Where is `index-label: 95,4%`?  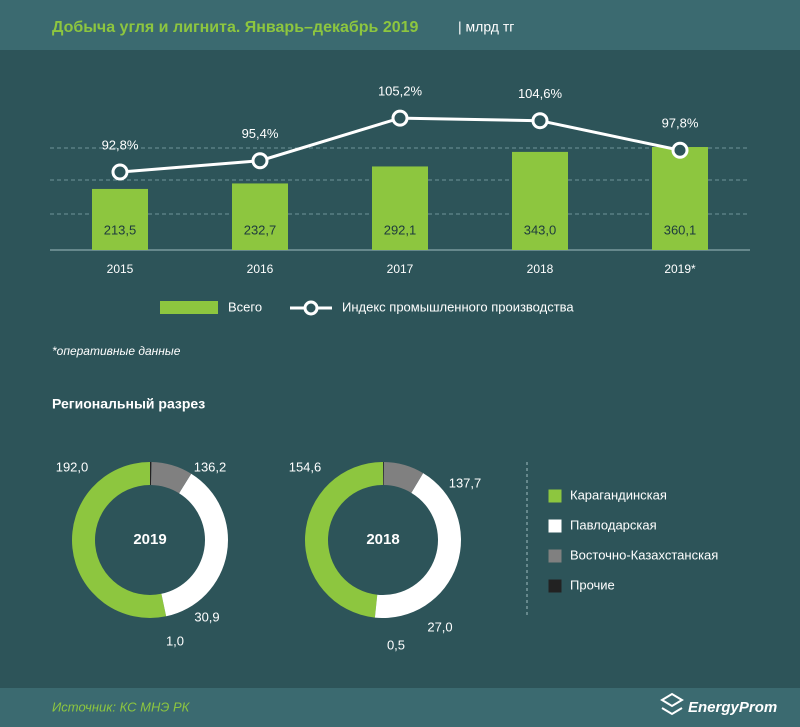
index-label: 95,4% is located at coordinates (260, 133).